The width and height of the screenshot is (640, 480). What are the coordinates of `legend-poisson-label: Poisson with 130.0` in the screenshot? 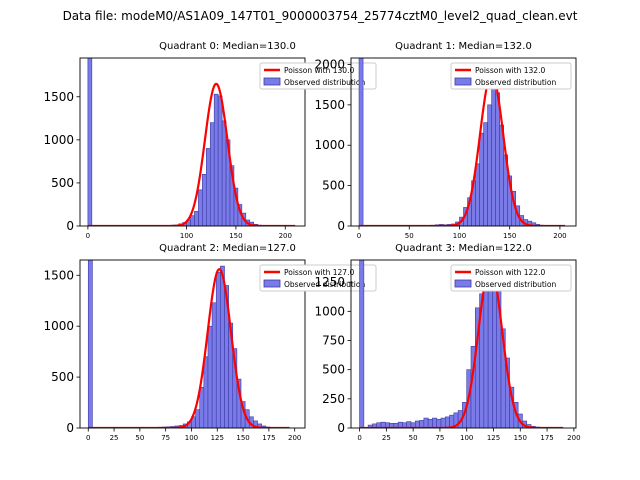 It's located at (319, 70).